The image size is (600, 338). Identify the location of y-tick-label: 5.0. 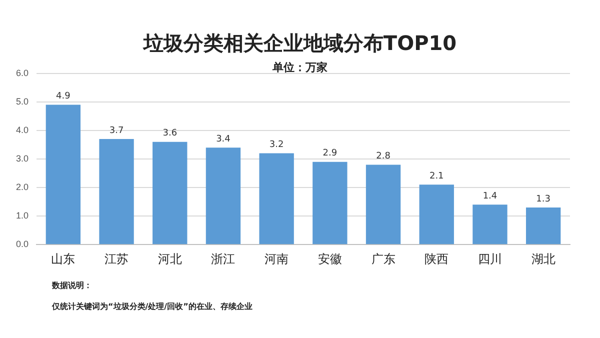
(22, 101).